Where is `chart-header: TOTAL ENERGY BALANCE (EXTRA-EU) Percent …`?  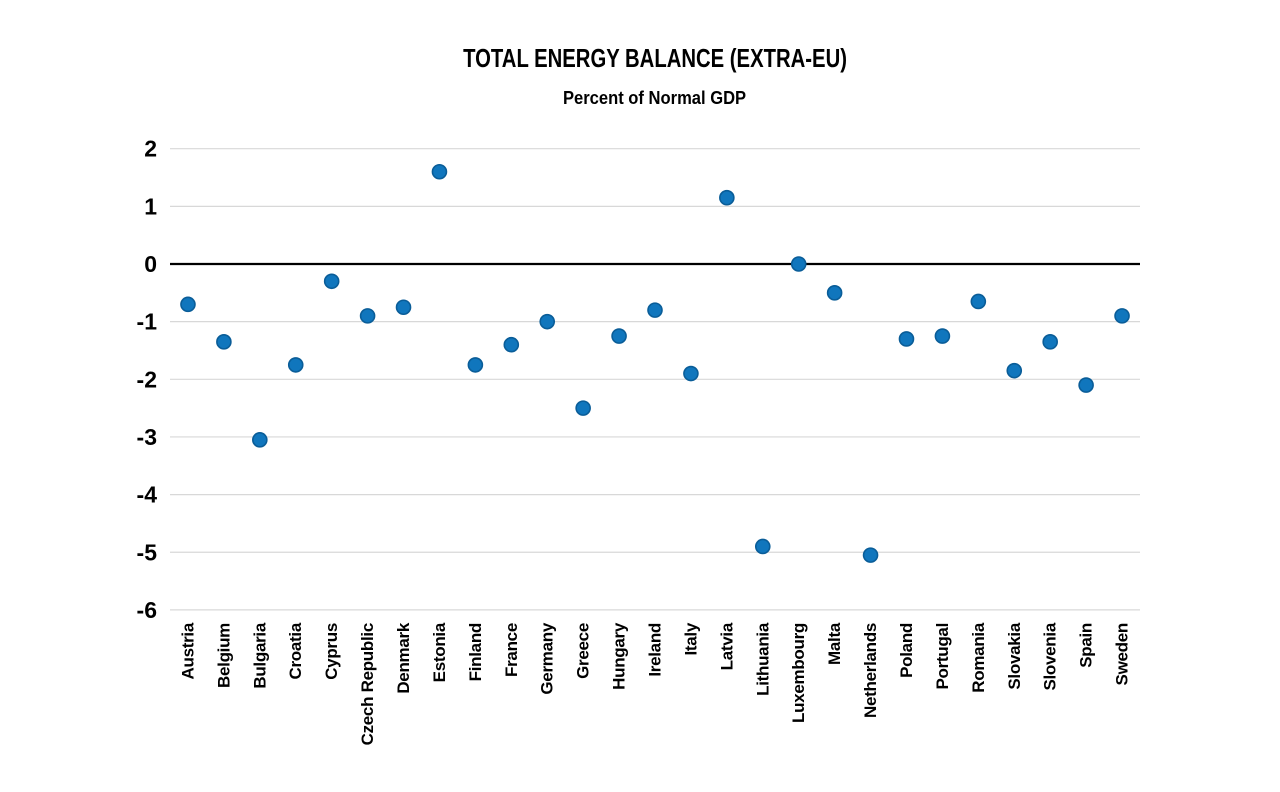 chart-header: TOTAL ENERGY BALANCE (EXTRA-EU) Percent … is located at coordinates (655, 75).